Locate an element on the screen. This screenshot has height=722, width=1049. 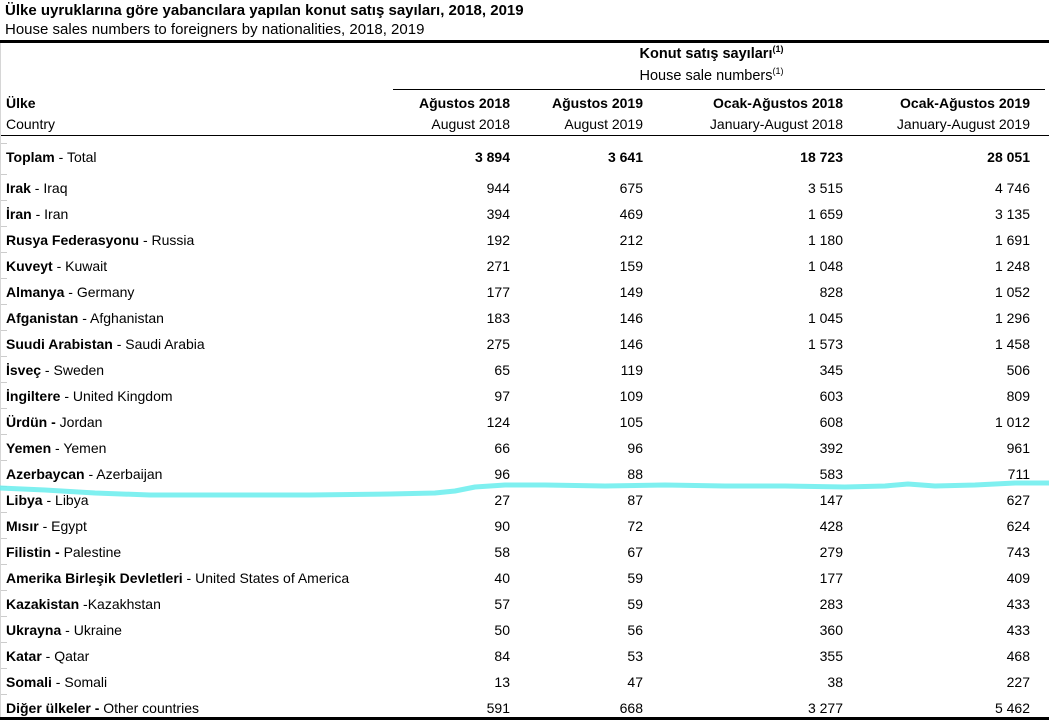
value-cell-aug-2018: 96 is located at coordinates (502, 474).